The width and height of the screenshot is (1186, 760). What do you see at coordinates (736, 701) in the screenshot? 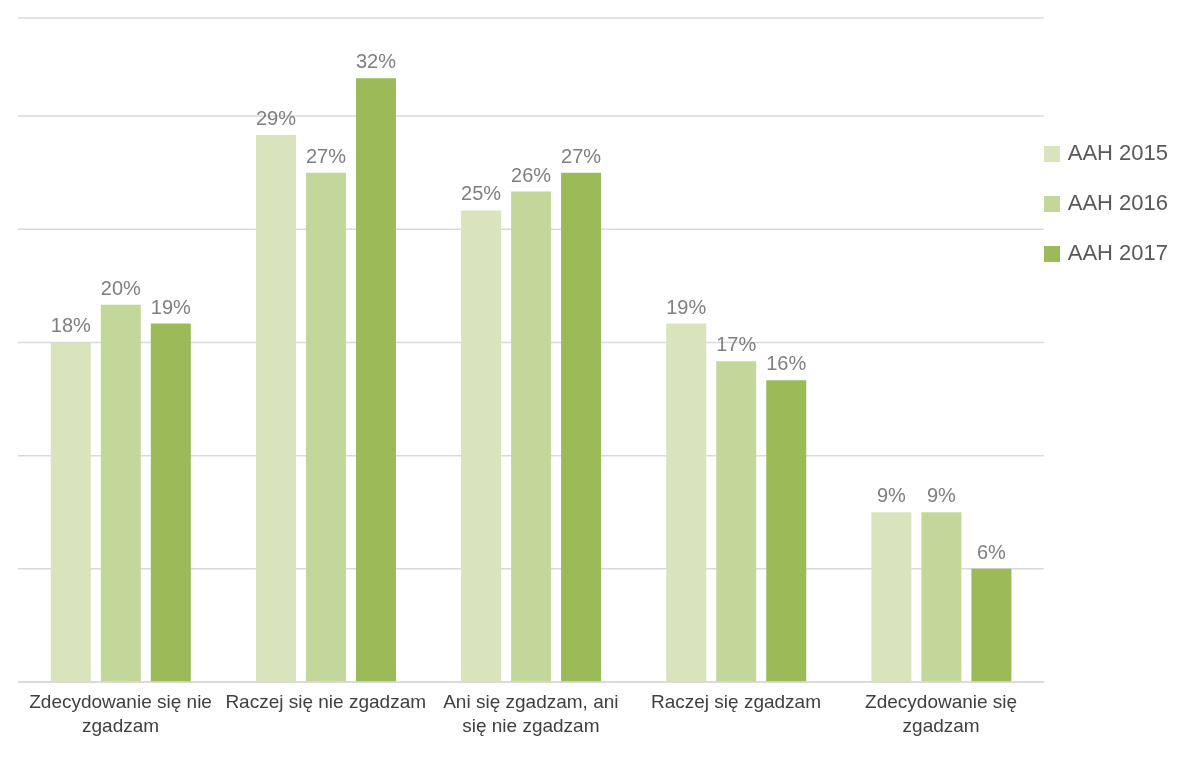
I see `x-tick-label: Raczej się zgadzam` at bounding box center [736, 701].